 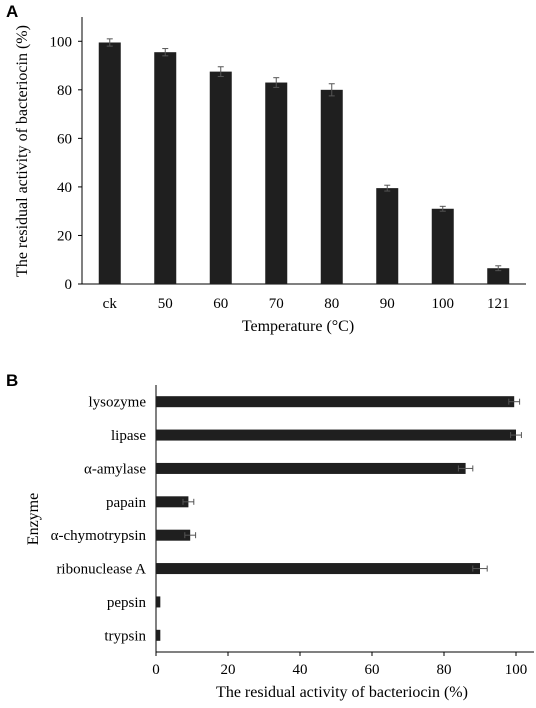 What do you see at coordinates (444, 670) in the screenshot?
I see `panel-b-x-tick-label: 80` at bounding box center [444, 670].